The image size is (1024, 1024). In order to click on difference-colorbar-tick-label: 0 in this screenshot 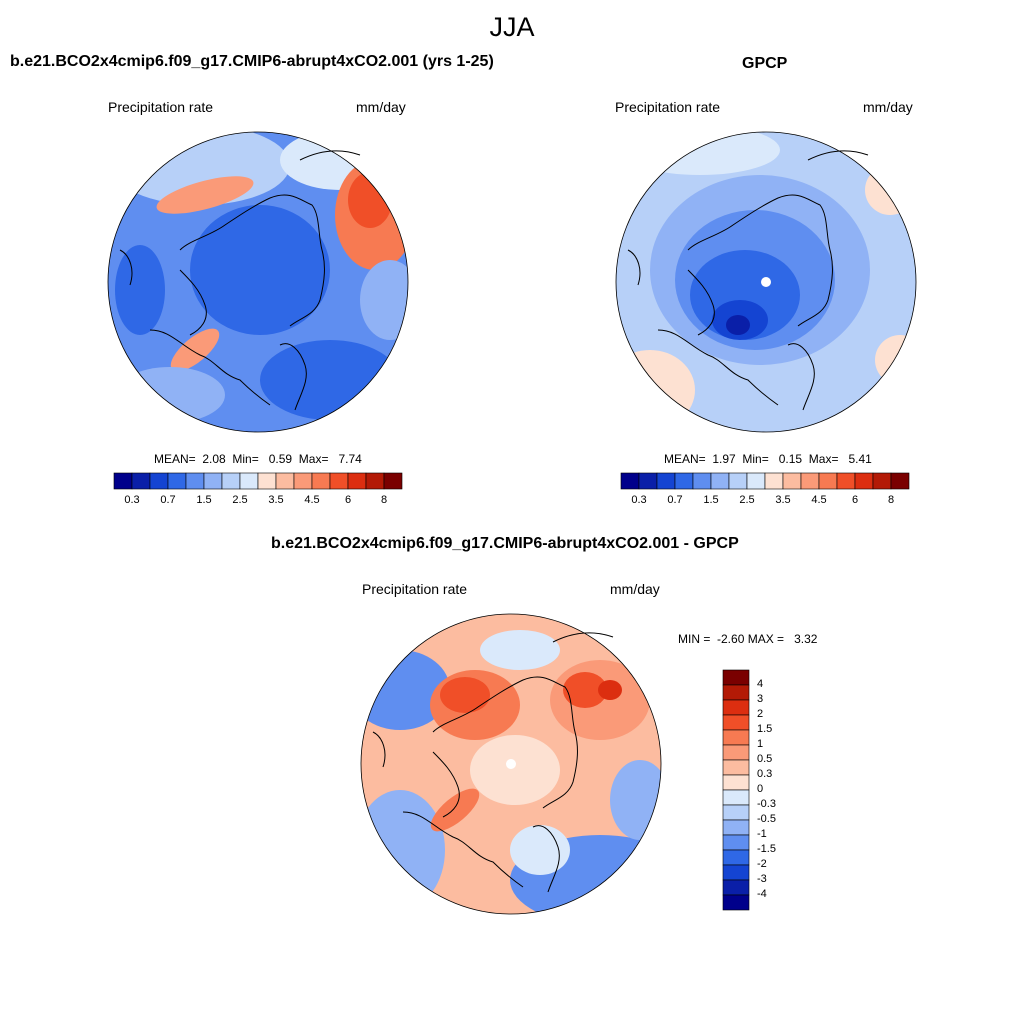, I will do `click(760, 789)`.